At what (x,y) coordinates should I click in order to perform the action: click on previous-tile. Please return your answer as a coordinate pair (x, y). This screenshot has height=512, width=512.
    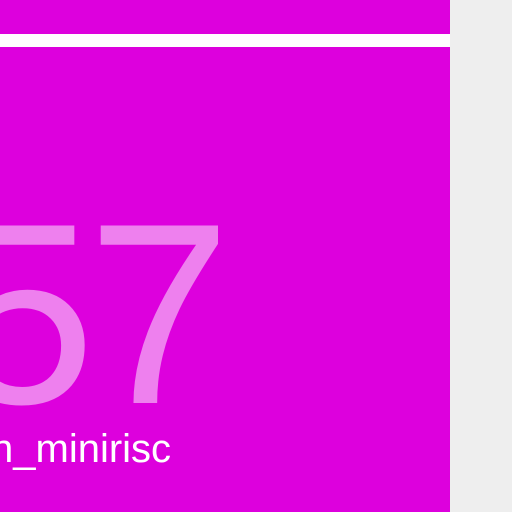
    Looking at the image, I should click on (225, 17).